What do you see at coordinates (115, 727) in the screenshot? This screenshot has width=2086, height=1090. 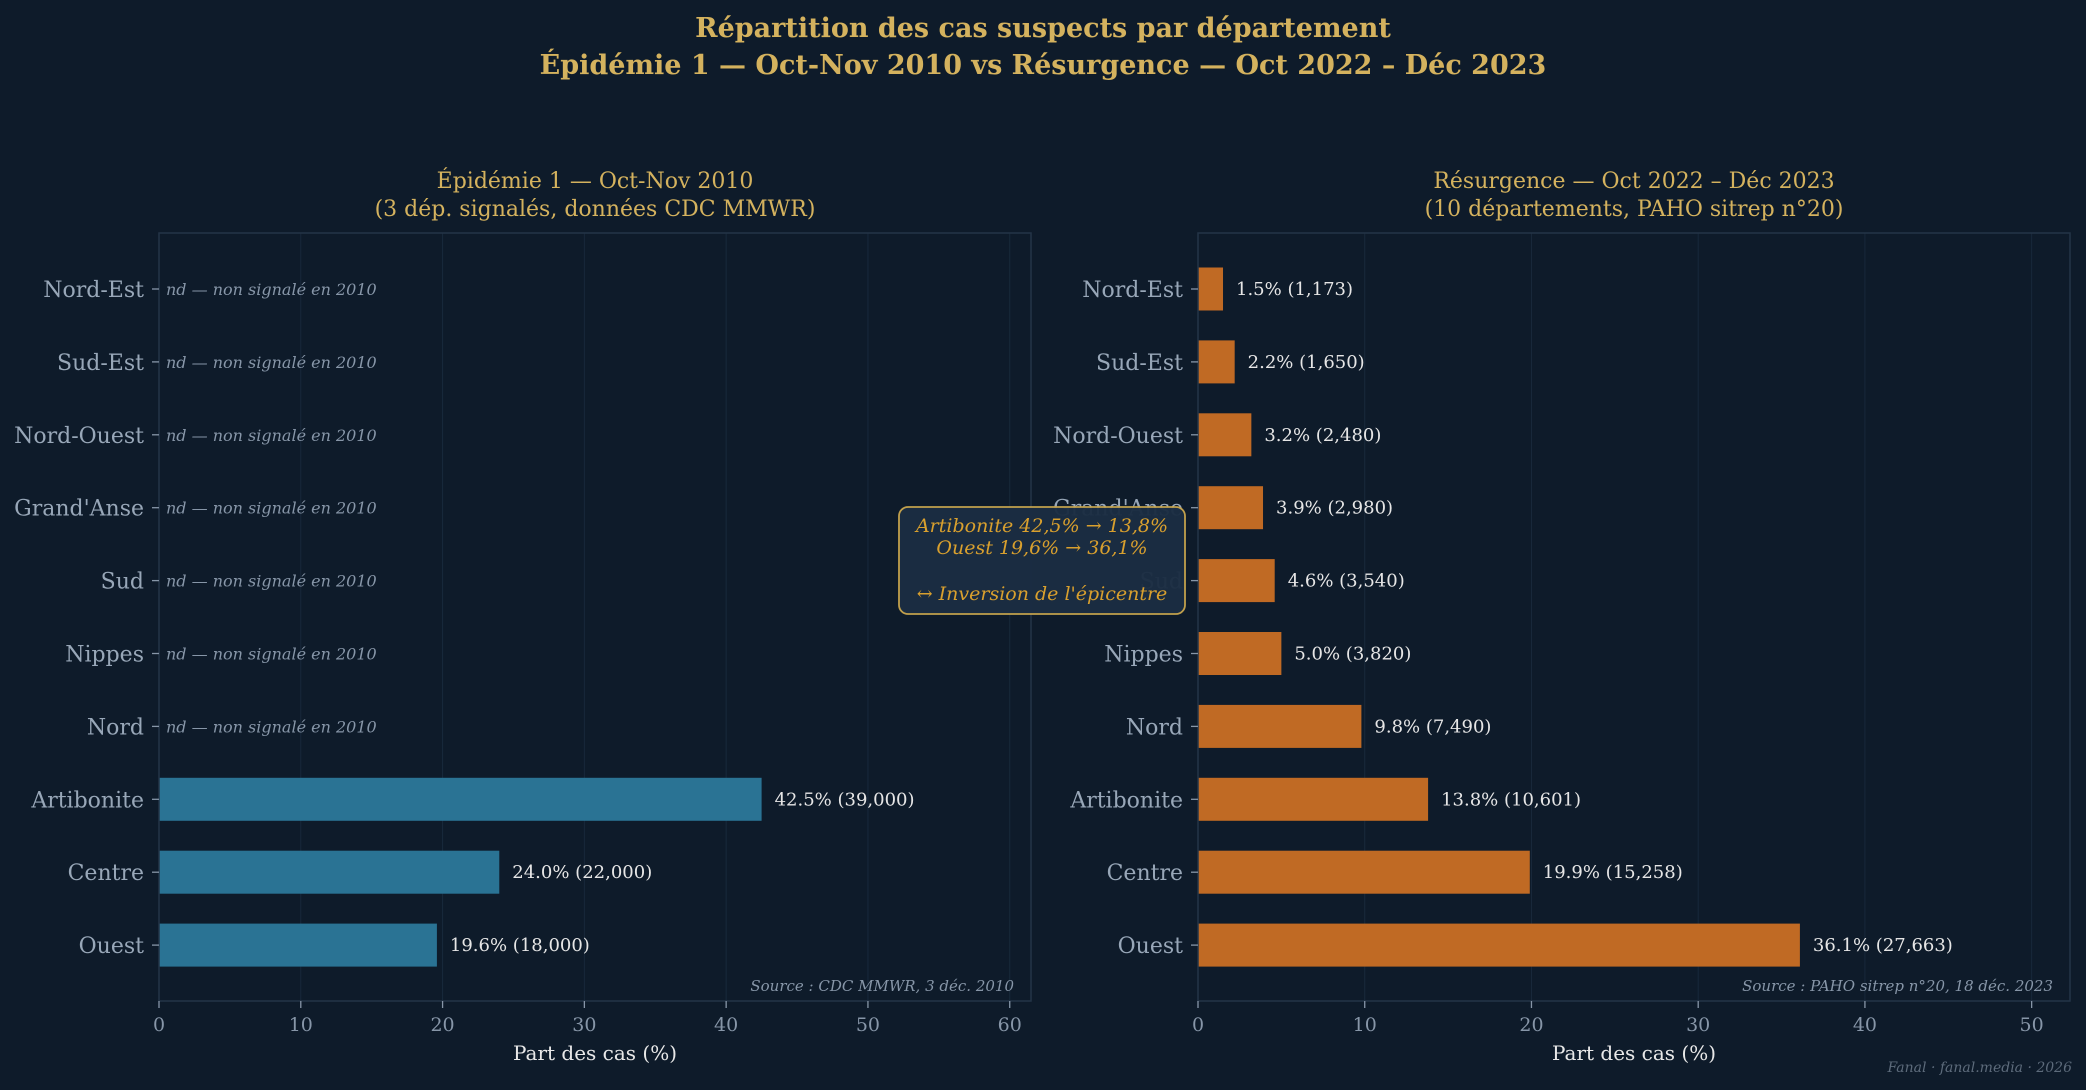 I see `p2010-category-label: Nord` at bounding box center [115, 727].